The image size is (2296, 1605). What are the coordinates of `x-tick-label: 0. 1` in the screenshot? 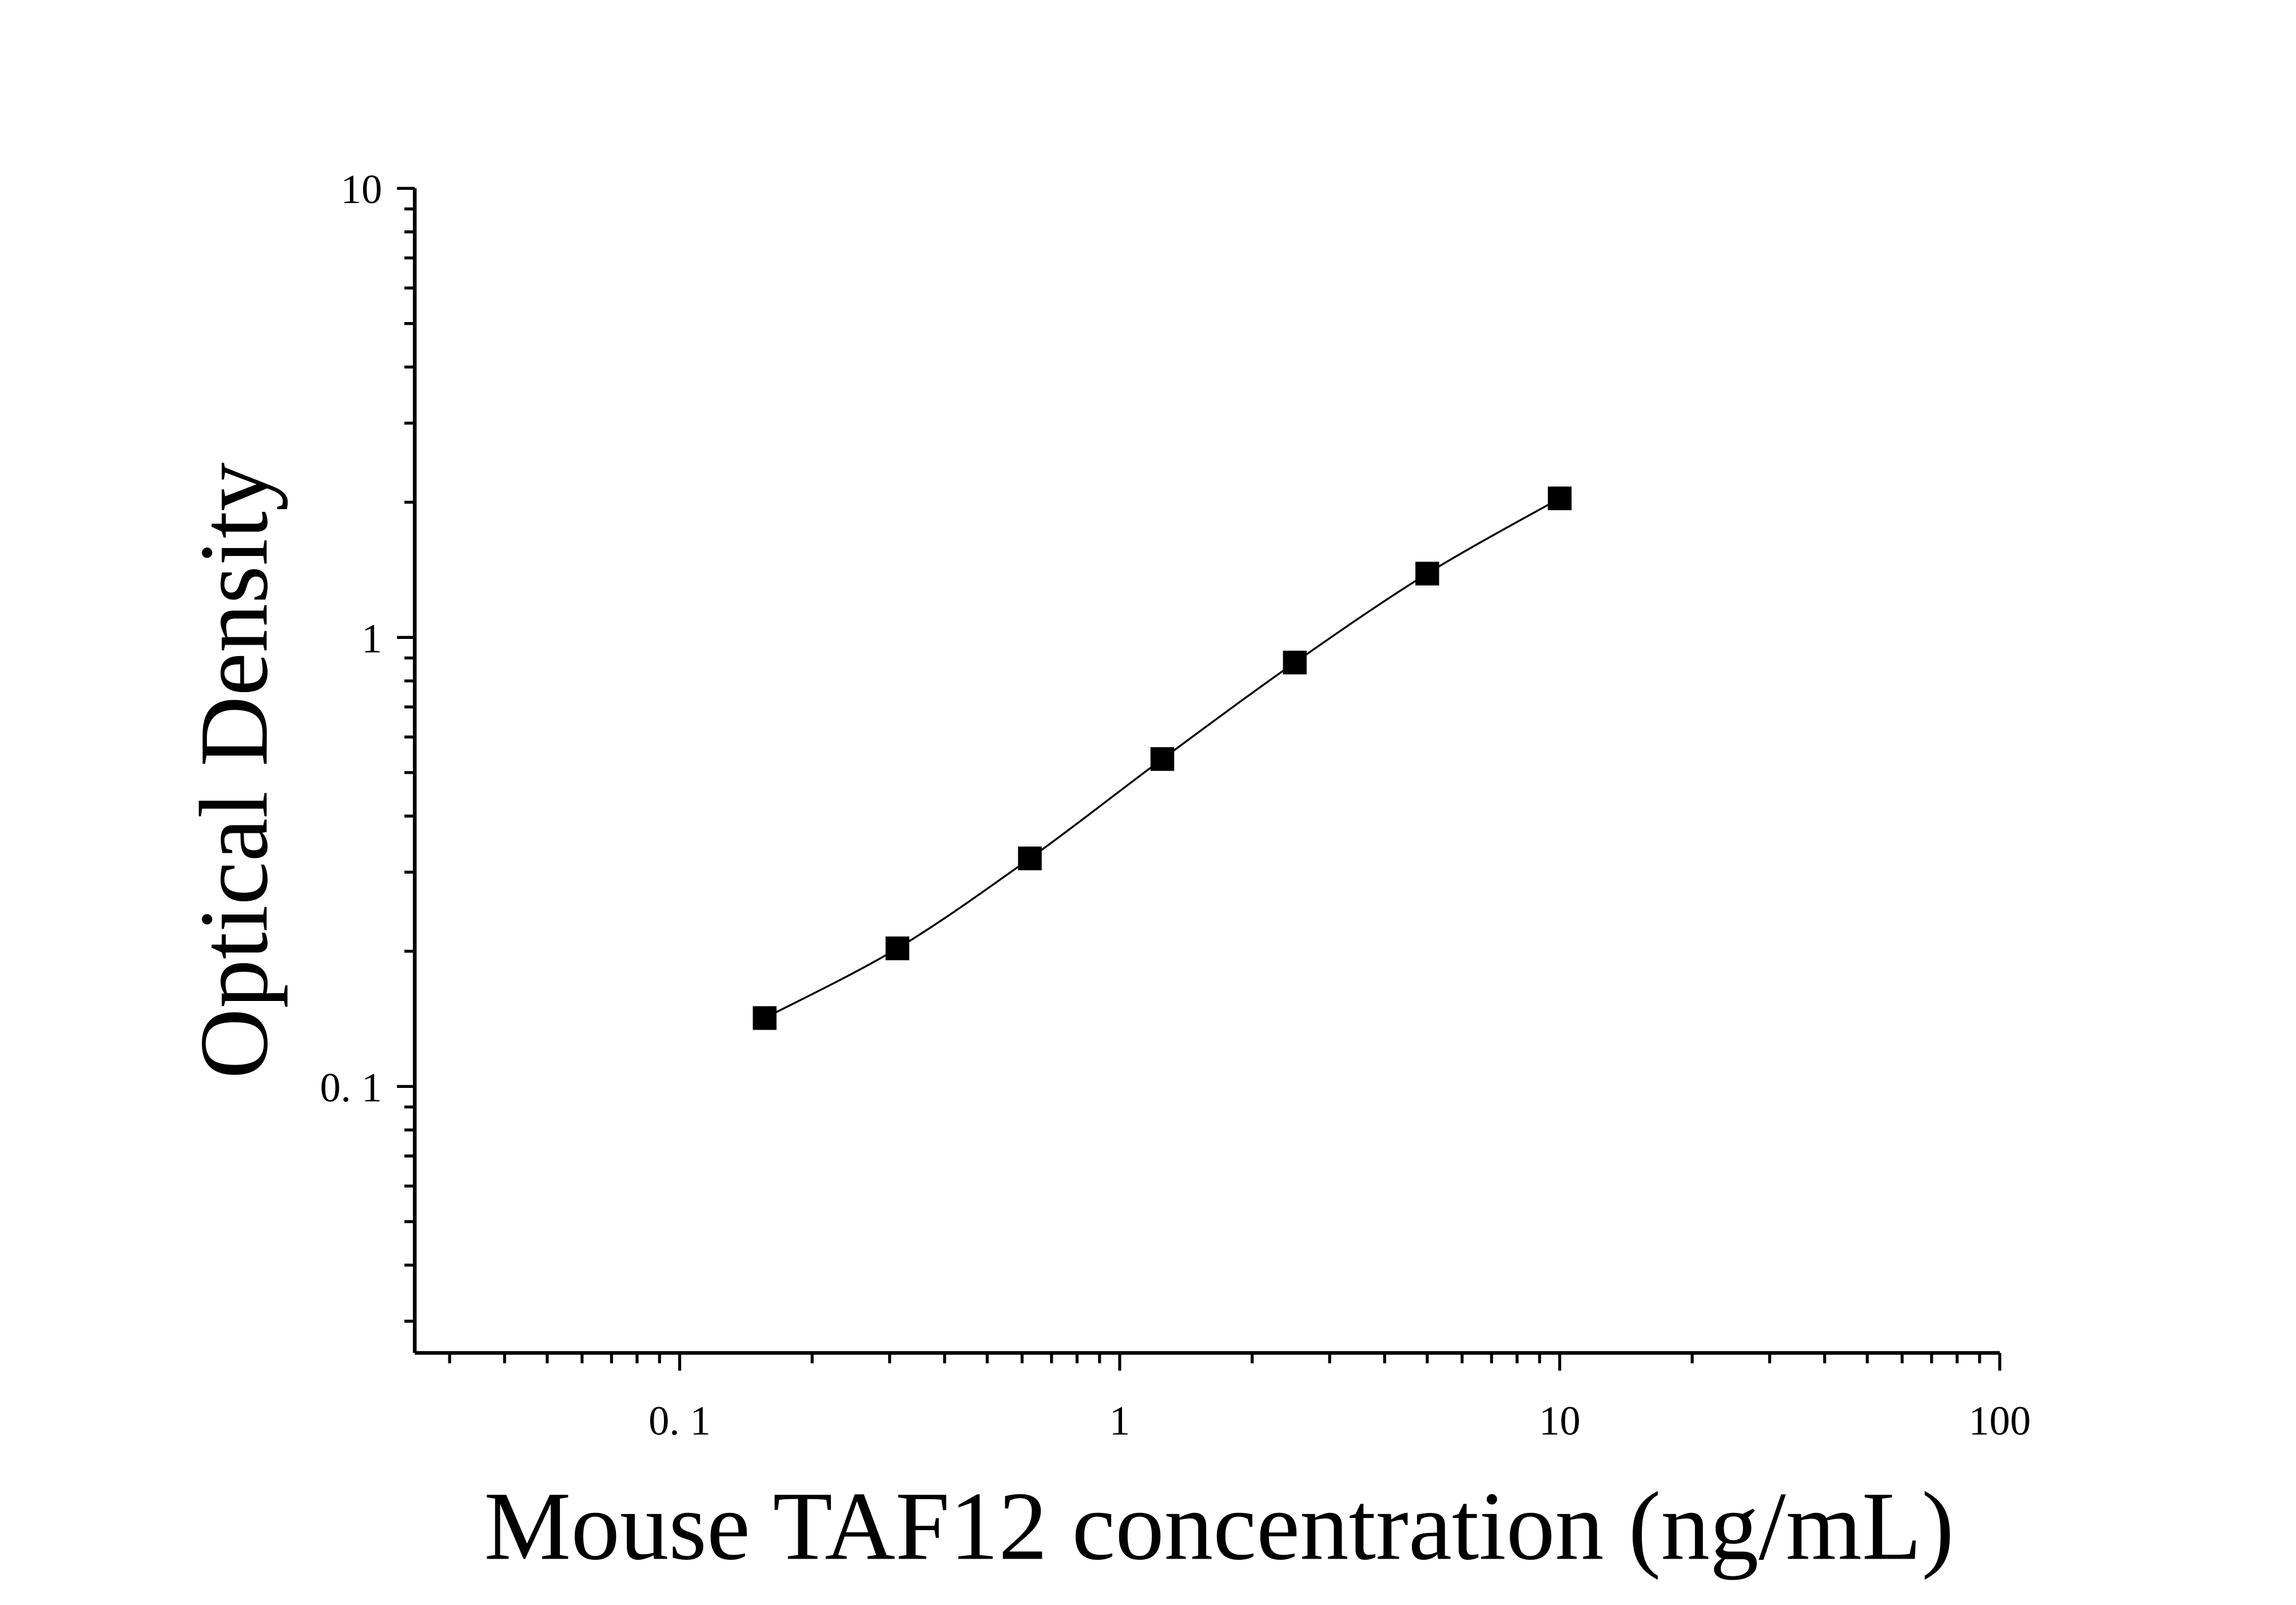 It's located at (679, 1420).